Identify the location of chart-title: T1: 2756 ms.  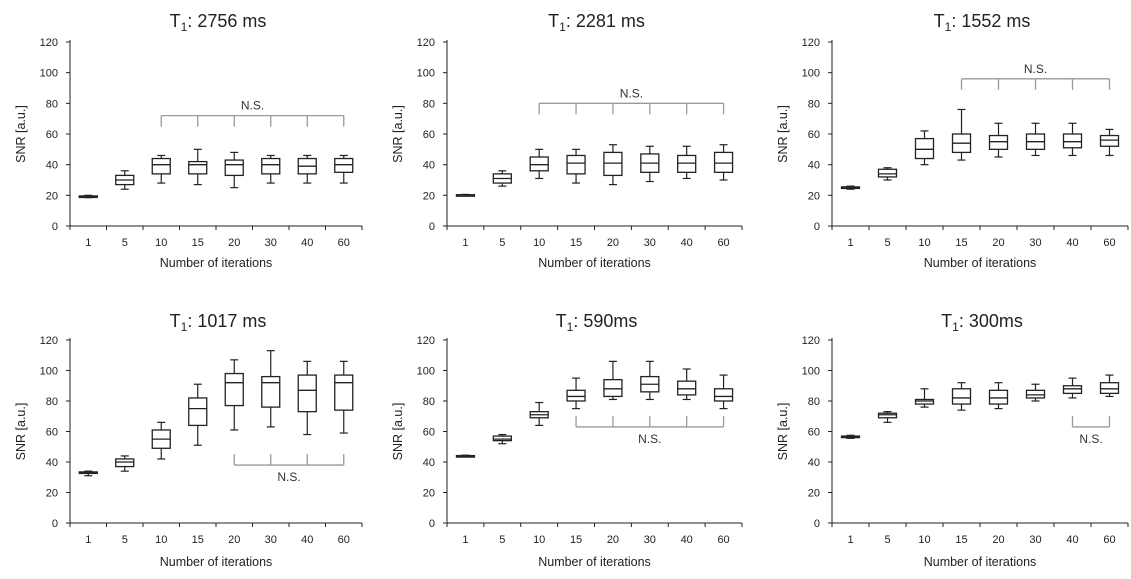
(218, 22).